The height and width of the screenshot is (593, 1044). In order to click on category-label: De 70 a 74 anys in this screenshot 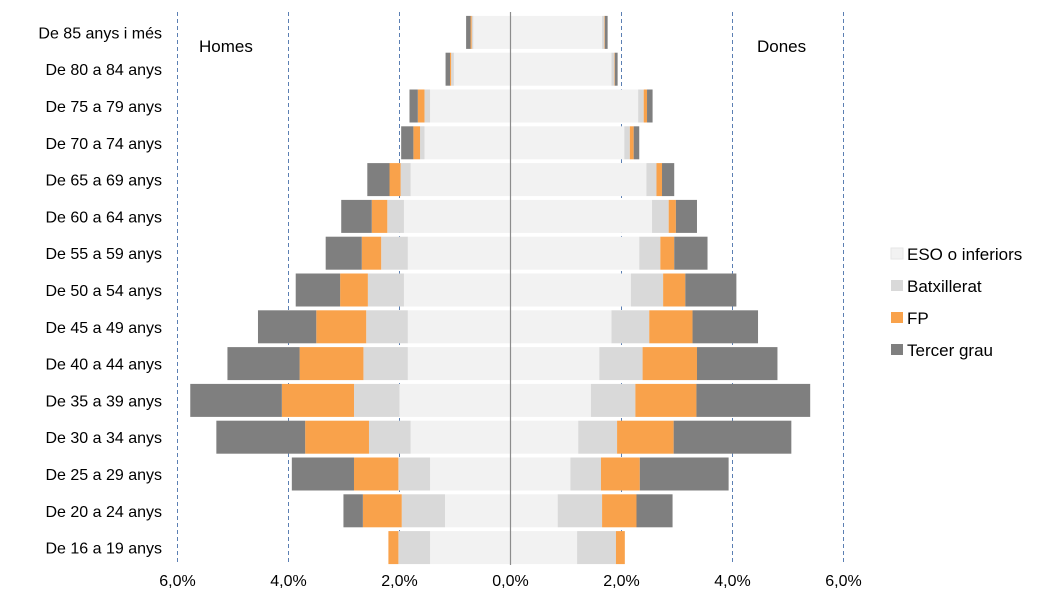, I will do `click(103, 144)`.